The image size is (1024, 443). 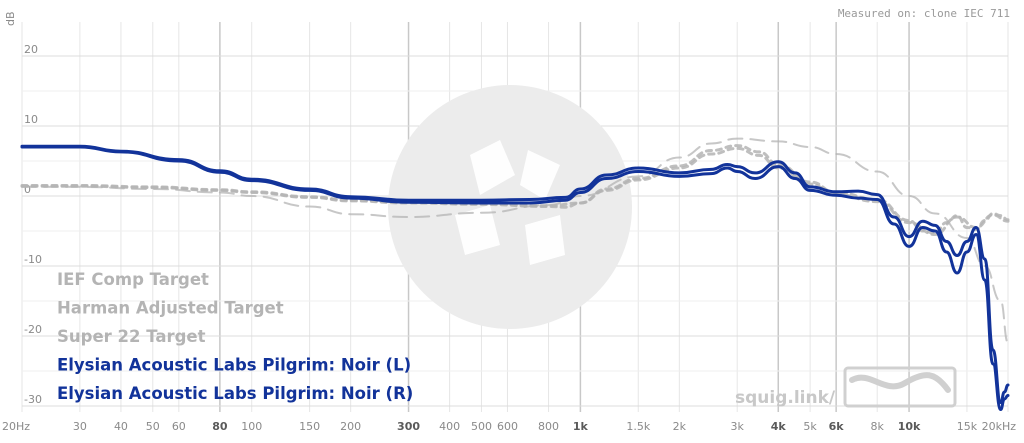 I want to click on legend-entry: Elysian Acoustic Labs Pilgrim: Noir (R), so click(x=235, y=393).